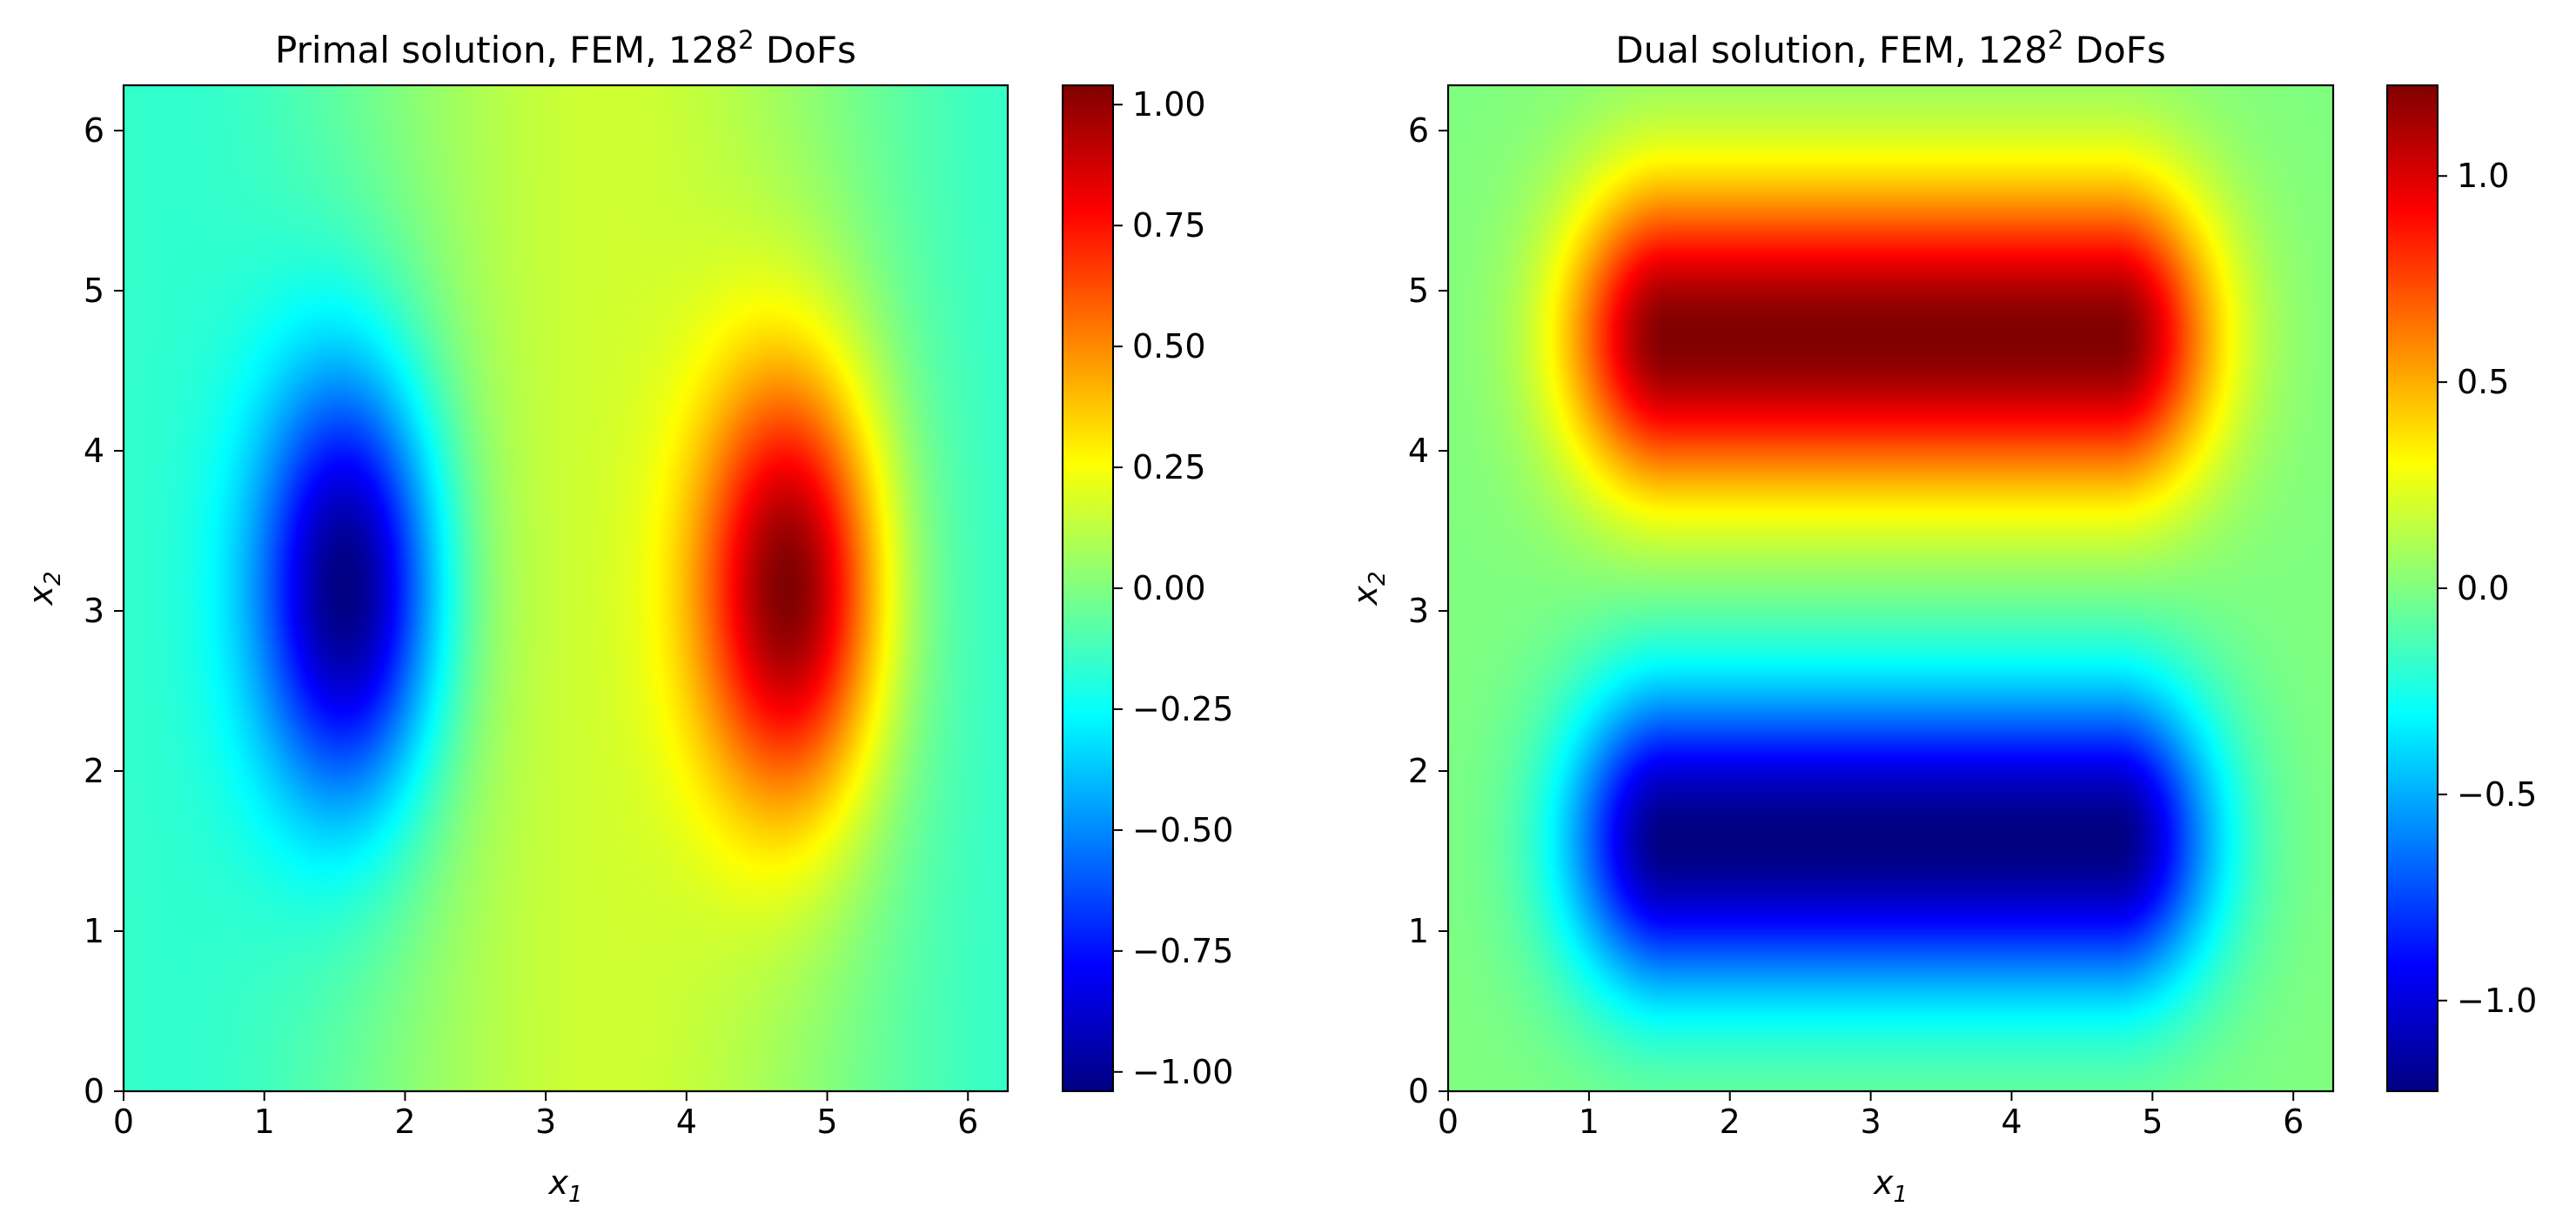 This screenshot has height=1227, width=2576. I want to click on dual-ylabel: x2, so click(1368, 588).